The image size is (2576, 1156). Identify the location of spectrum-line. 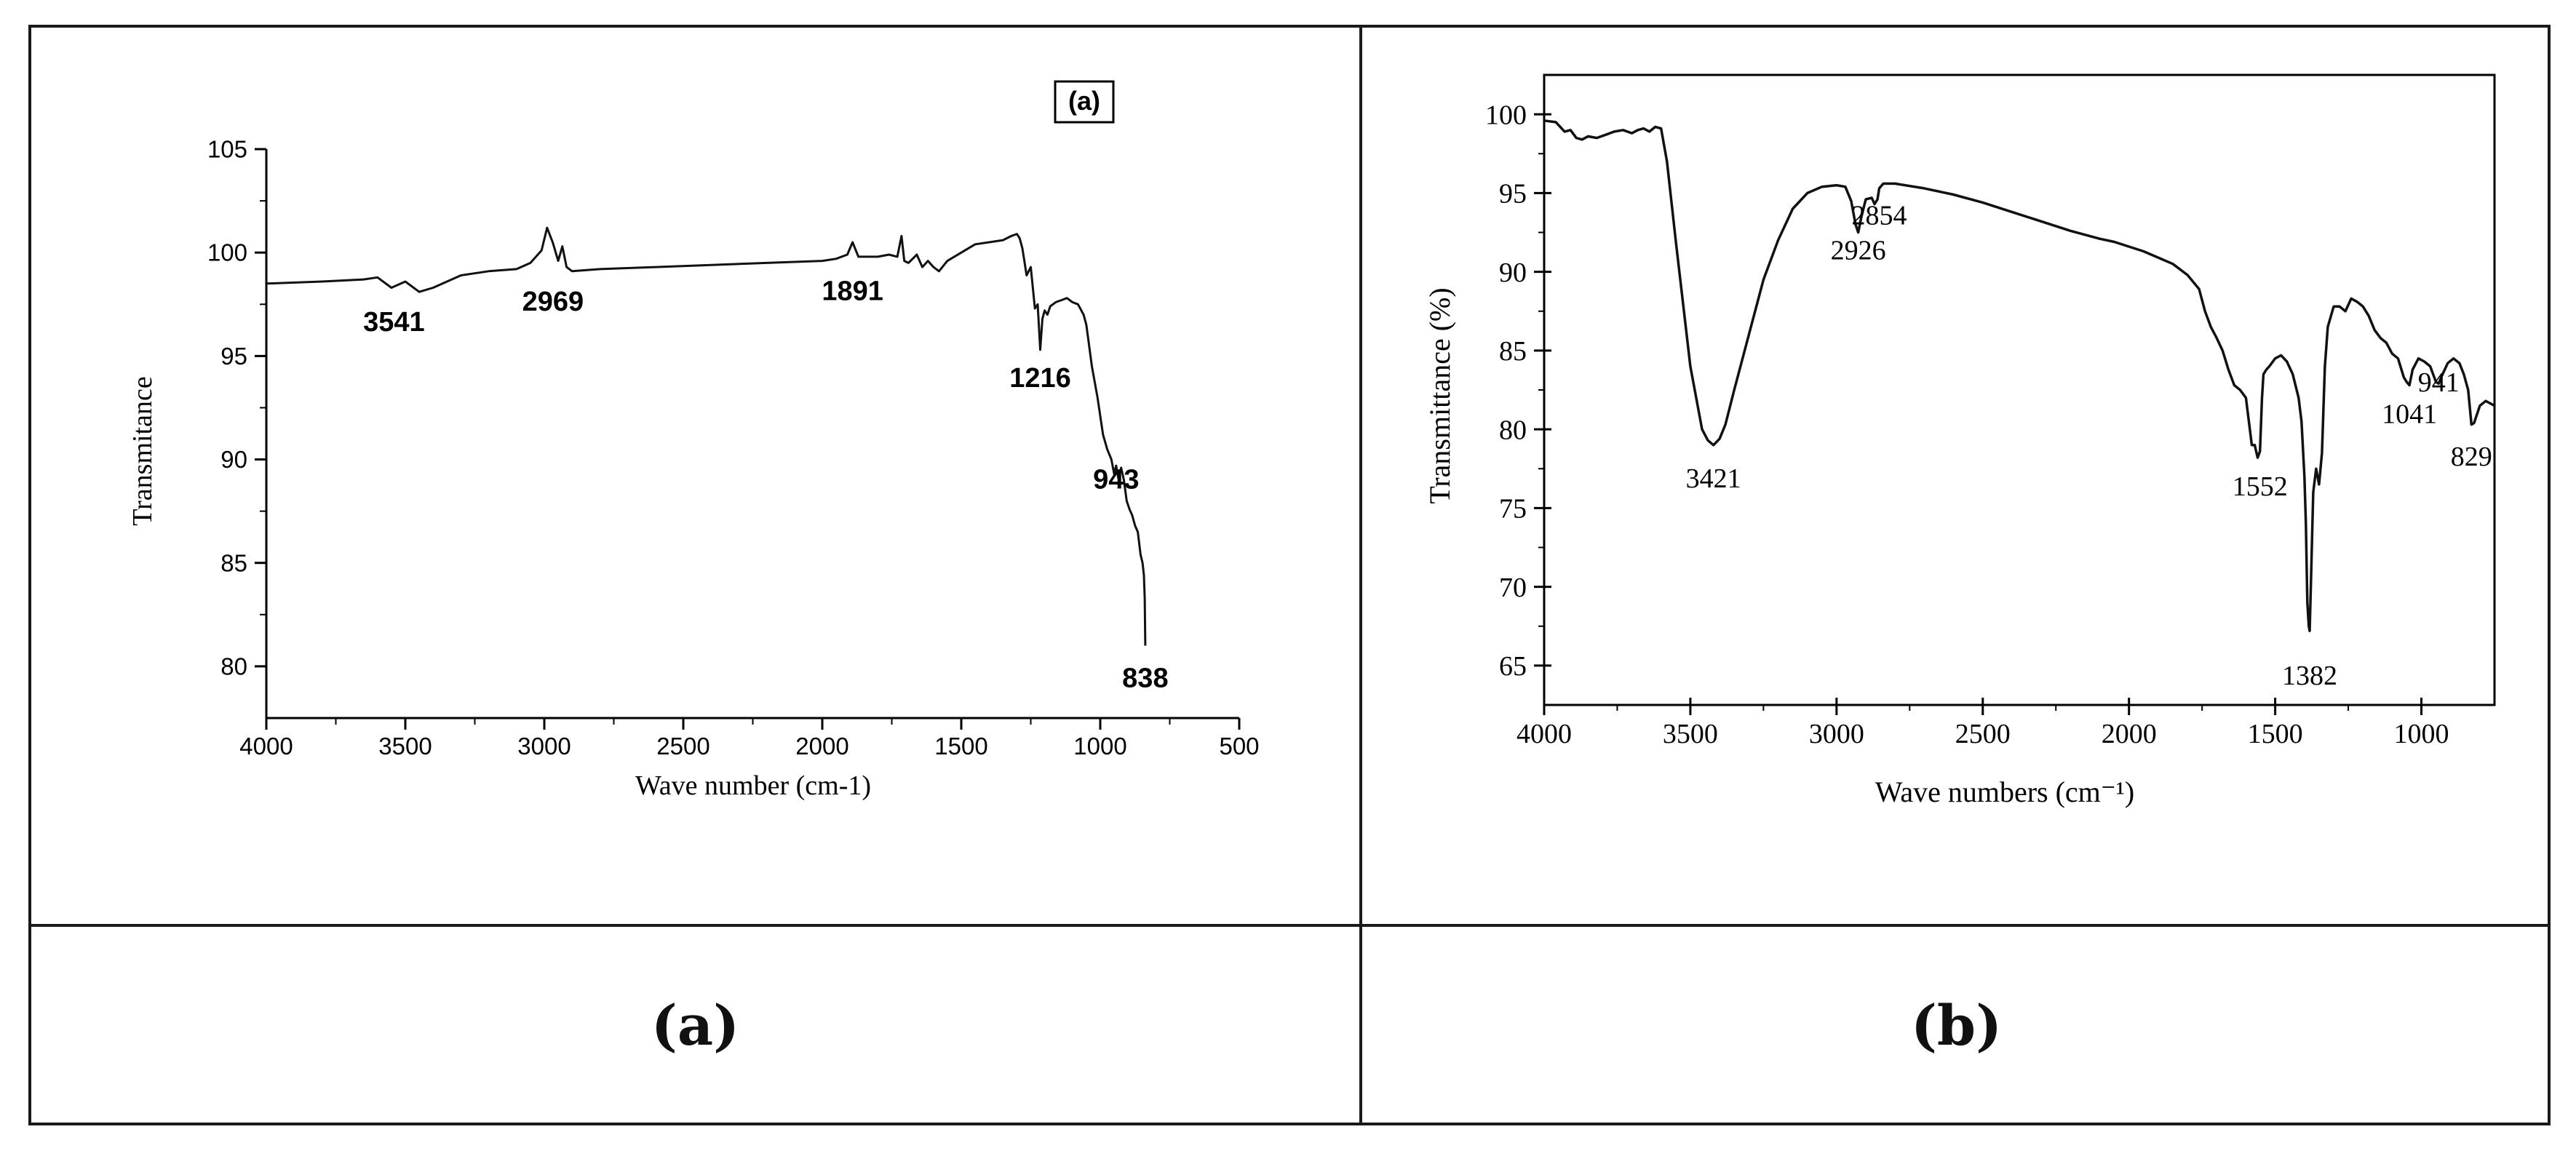
(706, 436).